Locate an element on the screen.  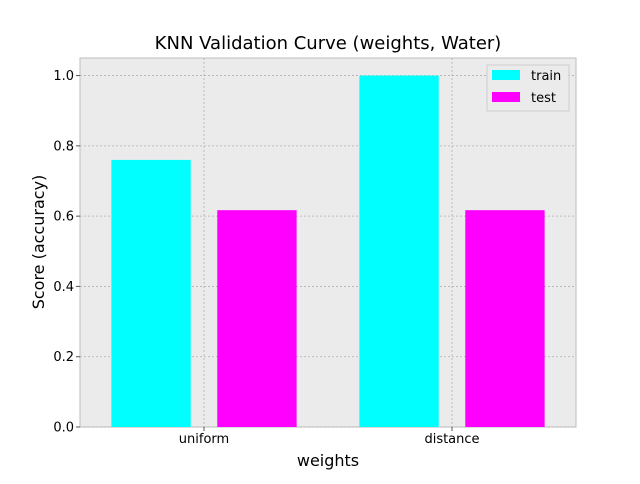
y-tick-label: 0.6 is located at coordinates (63, 217).